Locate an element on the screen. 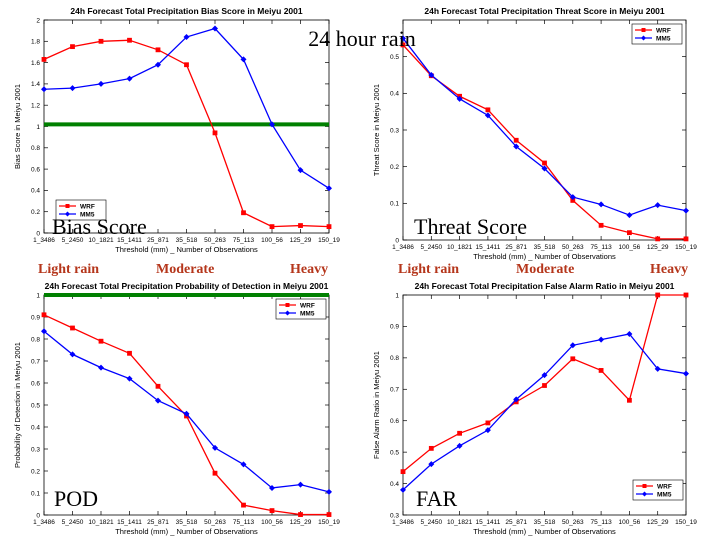 This screenshot has width=720, height=540. pod-xtick-label: 50_263 is located at coordinates (215, 522).